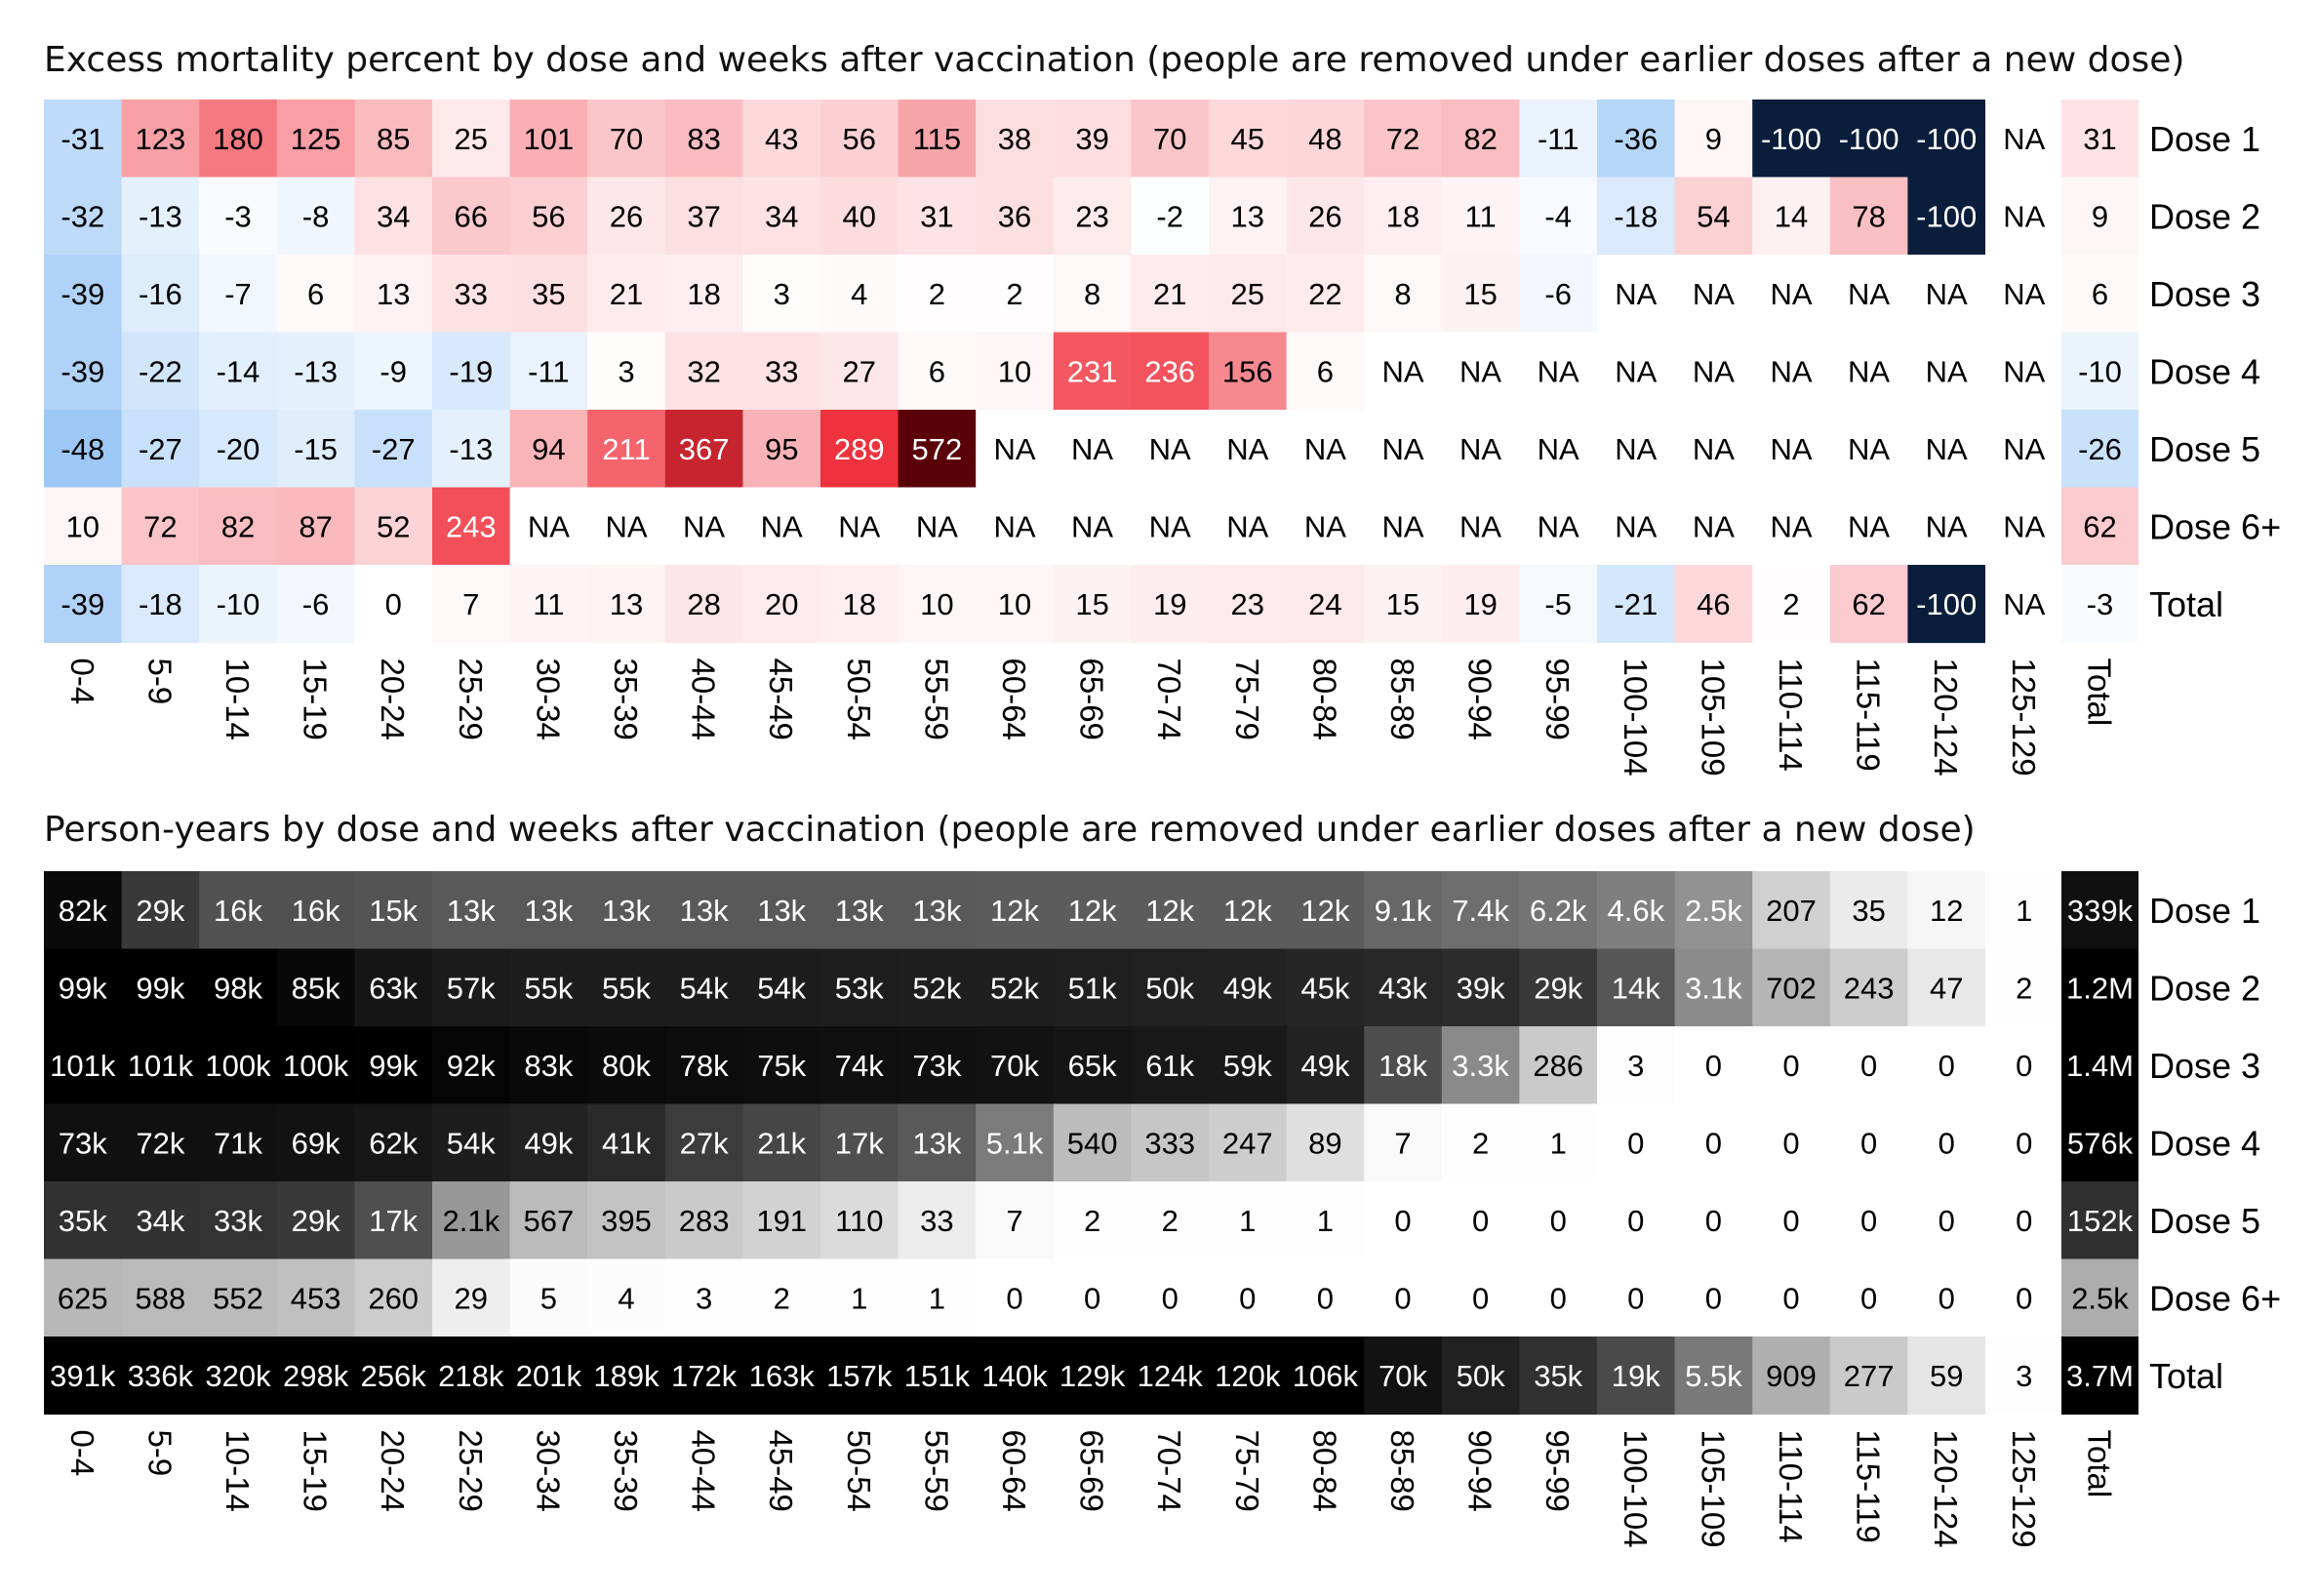 The width and height of the screenshot is (2318, 1596). Describe the element at coordinates (937, 1376) in the screenshot. I see `cell-value-label: 151k` at that location.